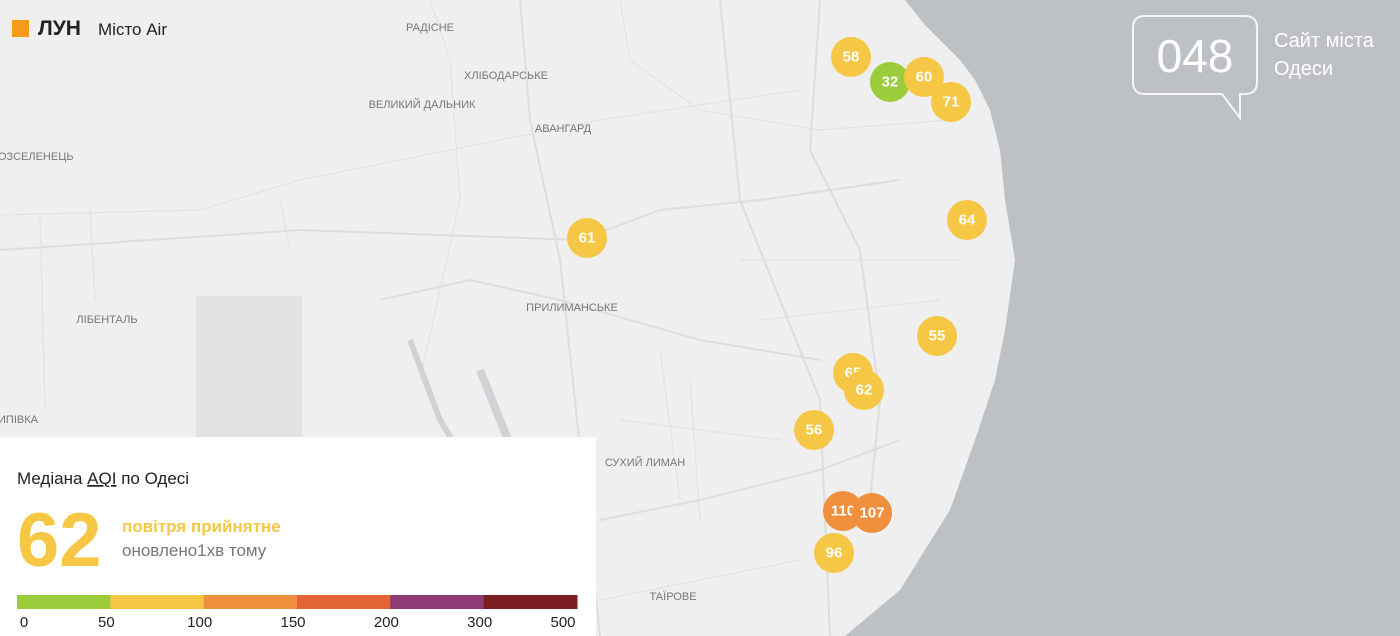 The height and width of the screenshot is (636, 1400). I want to click on place-label: ИПІВКА, so click(19, 420).